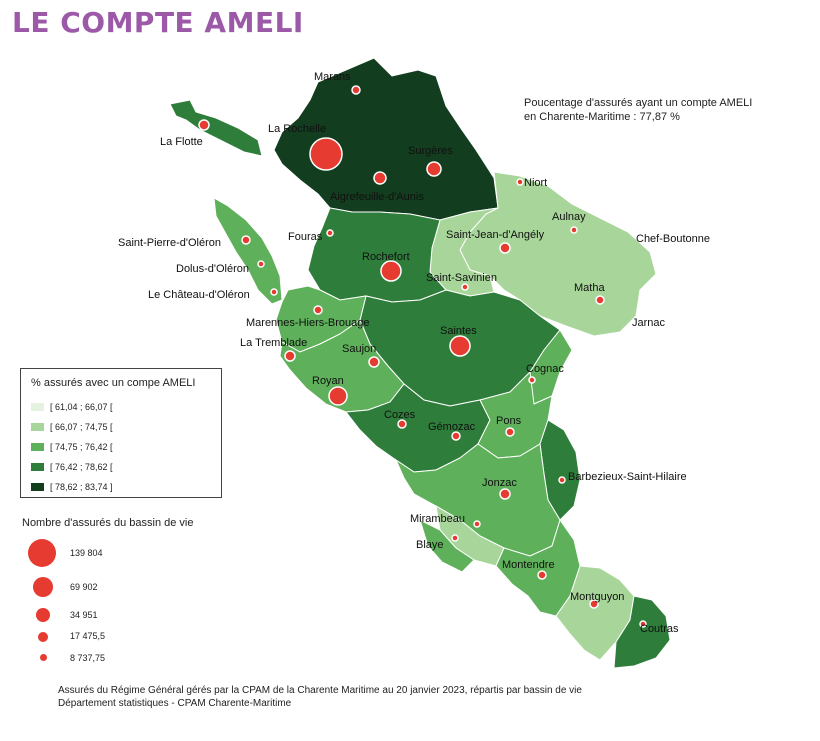 The height and width of the screenshot is (741, 820). Describe the element at coordinates (113, 383) in the screenshot. I see `legend-title: % assurés avec un compe AMELI` at that location.